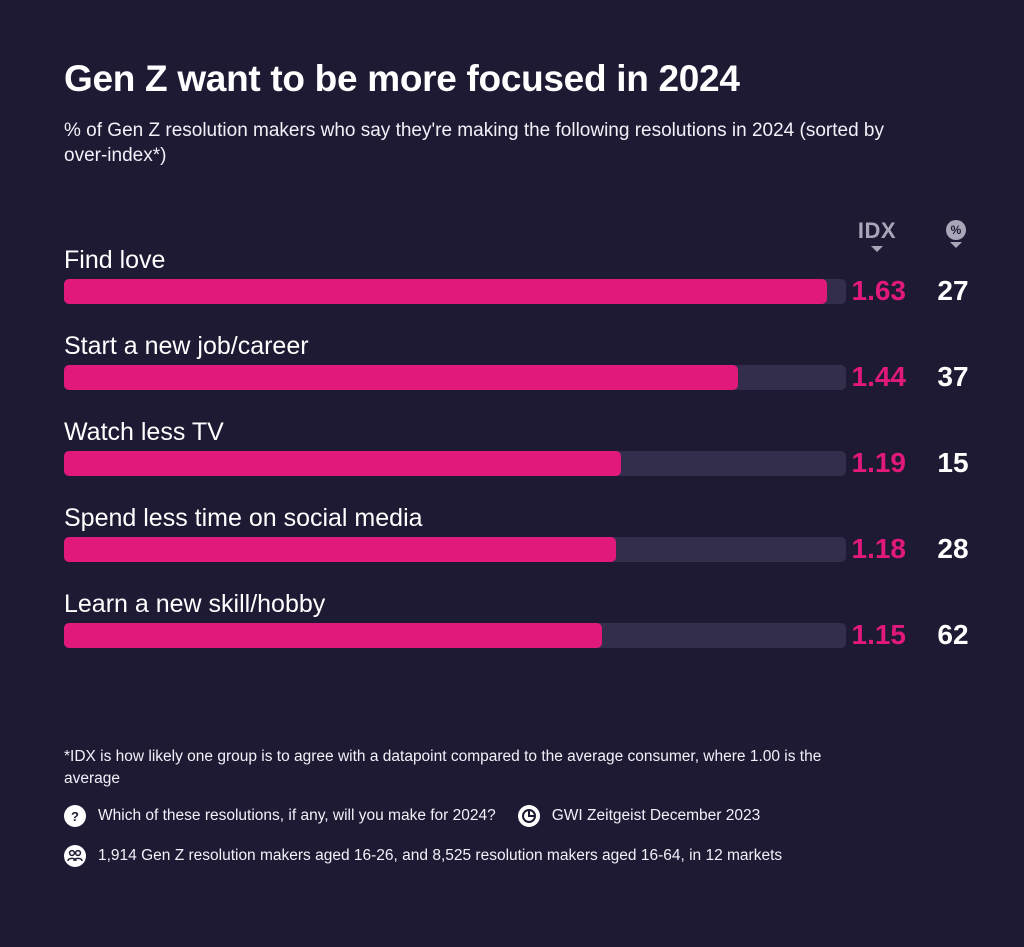 This screenshot has width=1024, height=947. Describe the element at coordinates (956, 230) in the screenshot. I see `percent-icon: %` at that location.